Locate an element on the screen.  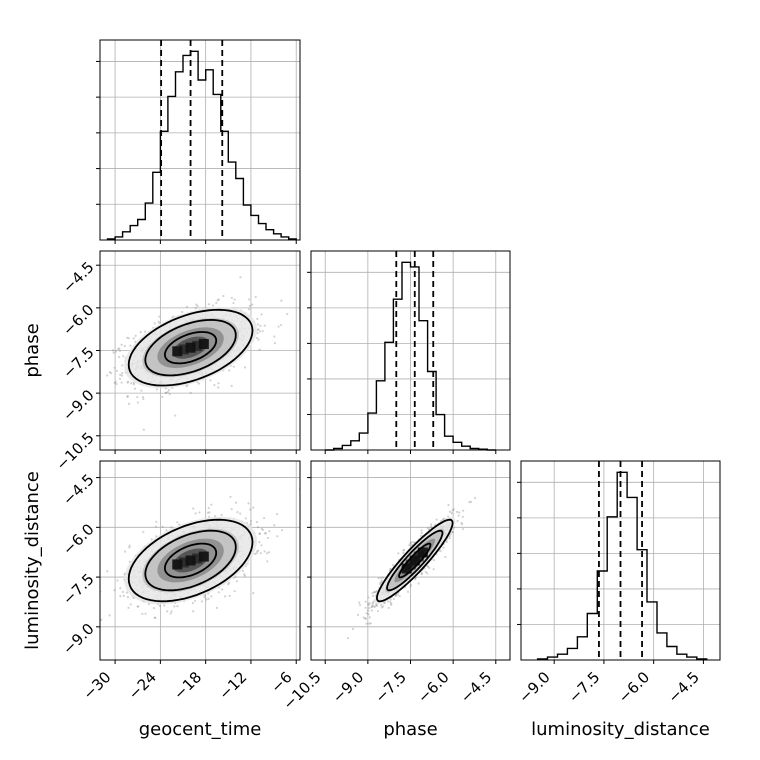
y-tick-label: −9.0 is located at coordinates (78, 405).